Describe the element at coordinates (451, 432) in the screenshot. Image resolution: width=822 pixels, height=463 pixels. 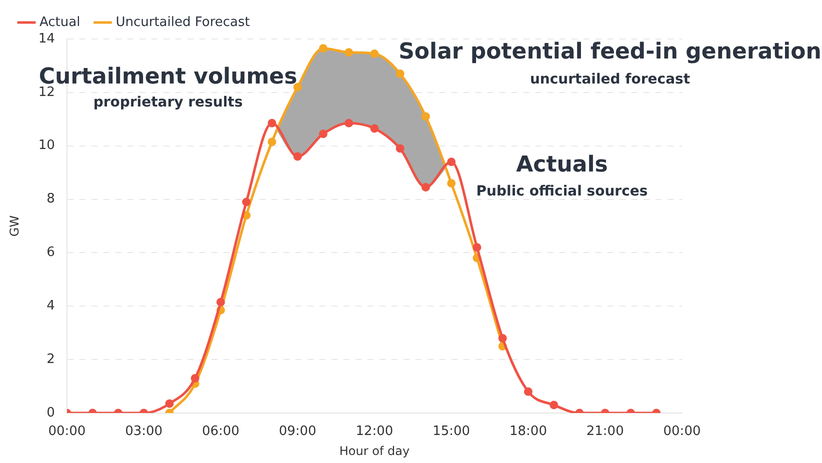
I see `x-tick-label: 15:00` at that location.